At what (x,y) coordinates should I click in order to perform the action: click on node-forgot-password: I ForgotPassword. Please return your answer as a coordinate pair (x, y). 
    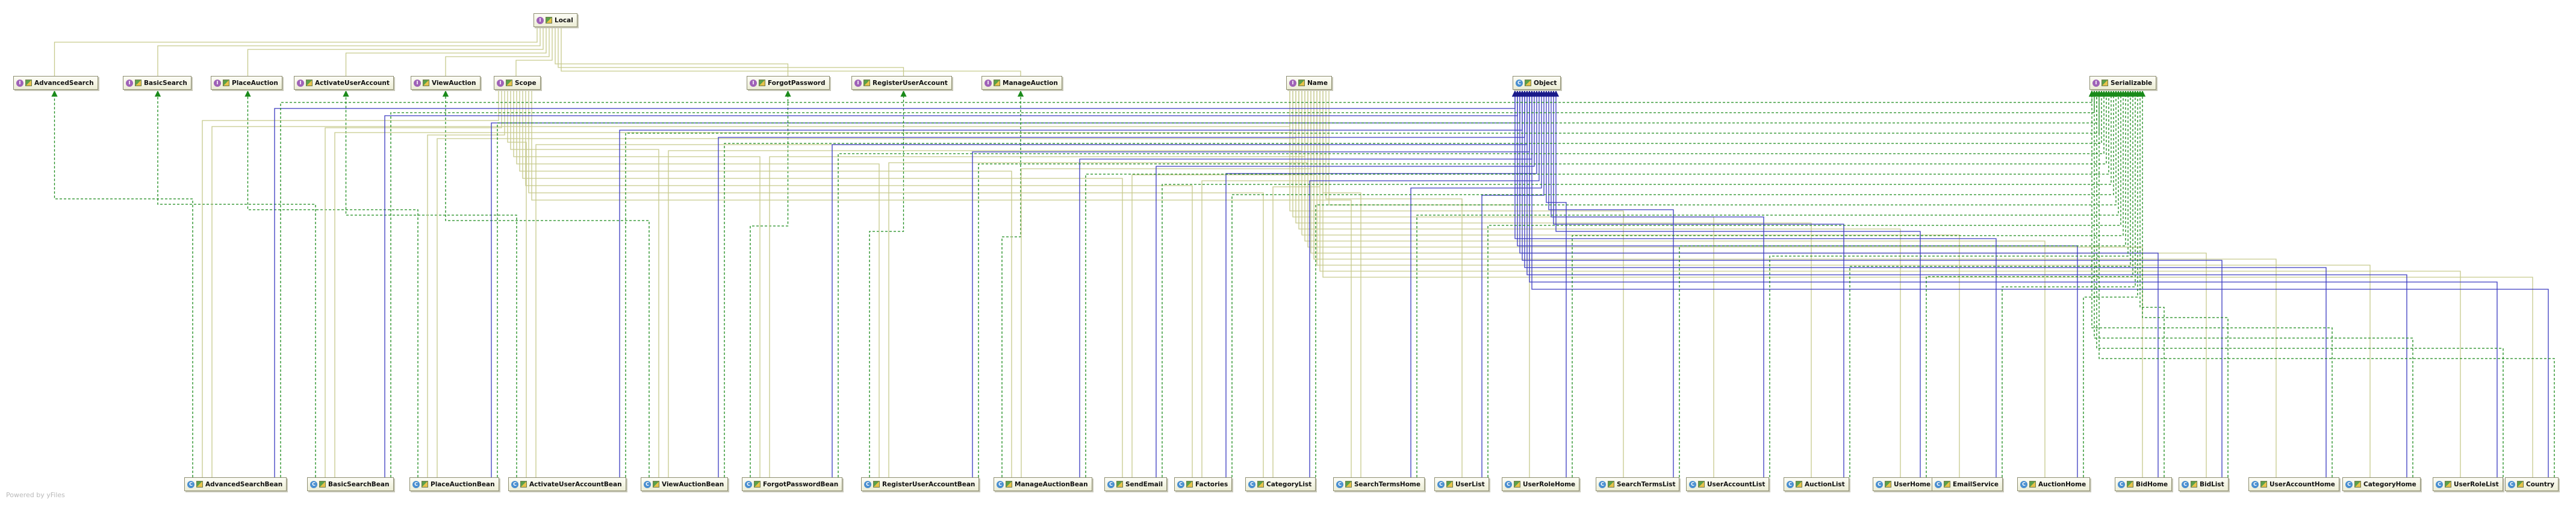
    Looking at the image, I should click on (789, 83).